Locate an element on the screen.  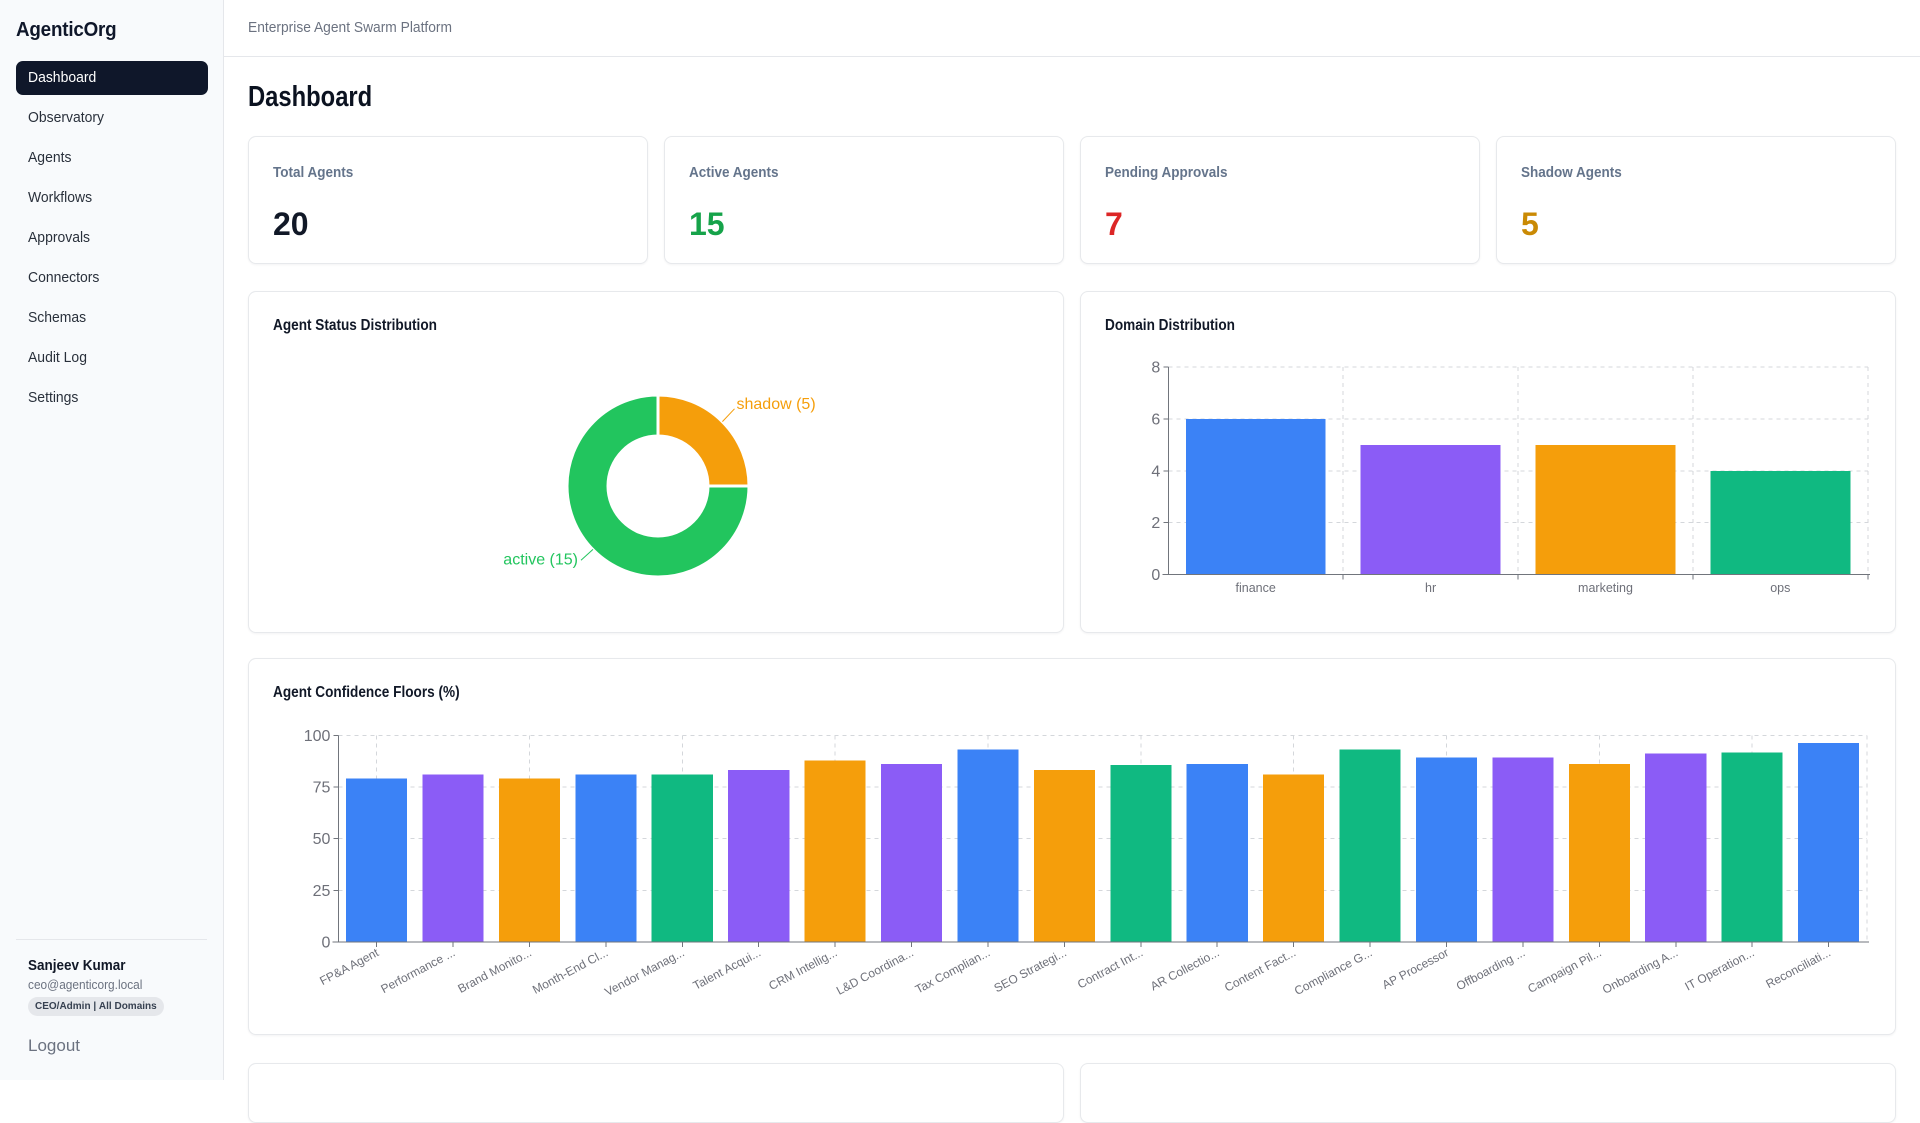
svg-text: 50 is located at coordinates (322, 839).